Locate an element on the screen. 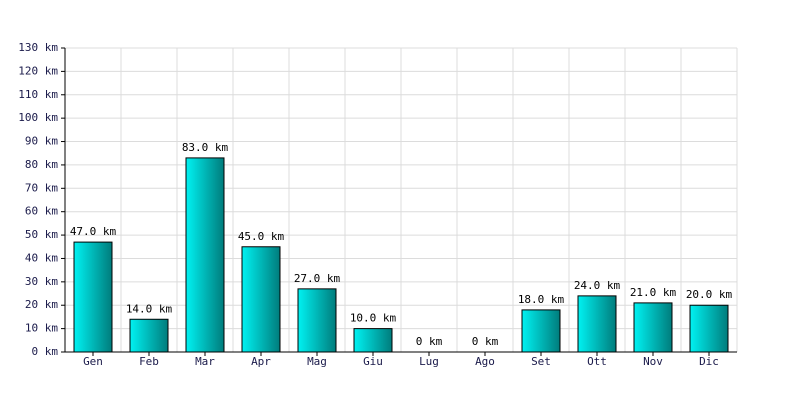 The width and height of the screenshot is (800, 400). y-tick-label: 90 km is located at coordinates (41, 141).